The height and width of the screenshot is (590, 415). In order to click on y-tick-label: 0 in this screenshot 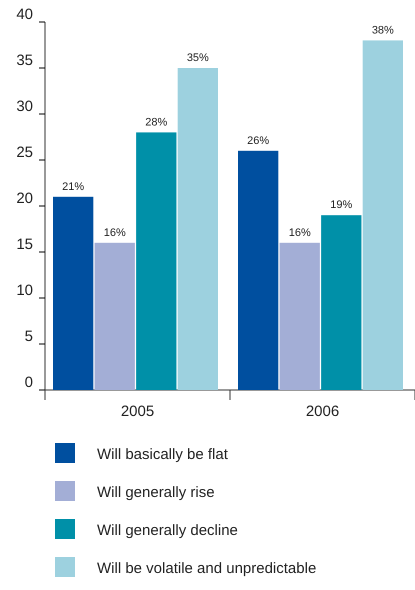, I will do `click(28, 382)`.